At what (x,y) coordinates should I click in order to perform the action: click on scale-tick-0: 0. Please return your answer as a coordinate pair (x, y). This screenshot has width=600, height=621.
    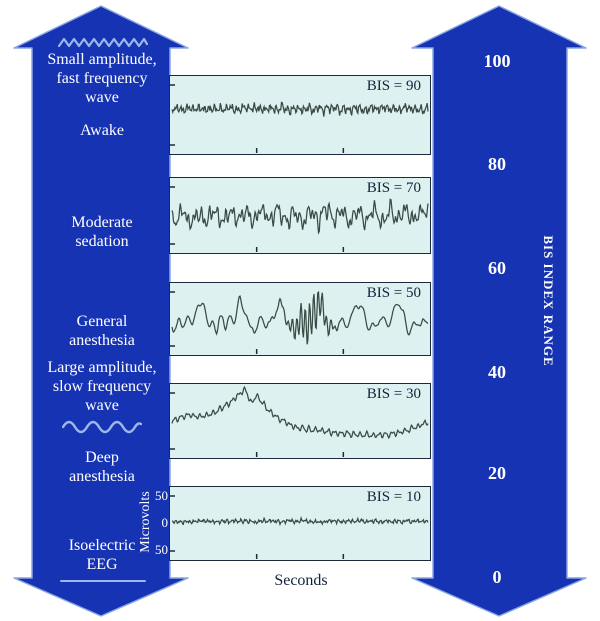
    Looking at the image, I should click on (497, 577).